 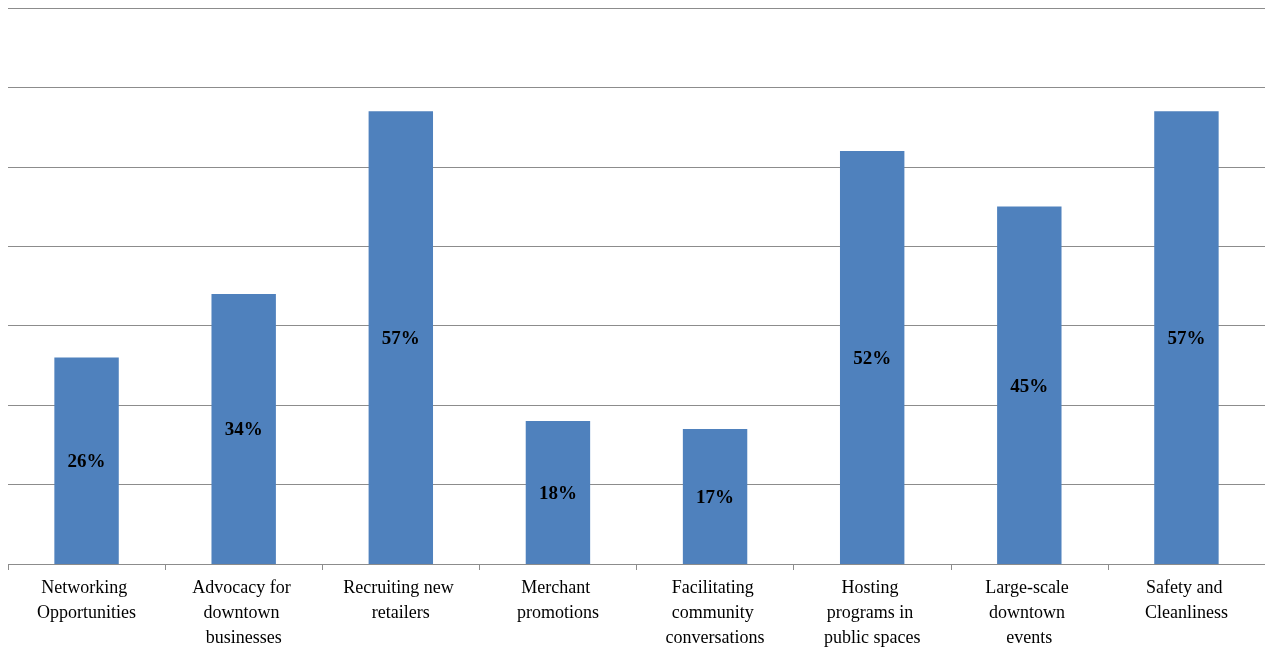 I want to click on x-tick-label: Safety and Cleanliness, so click(x=1186, y=599).